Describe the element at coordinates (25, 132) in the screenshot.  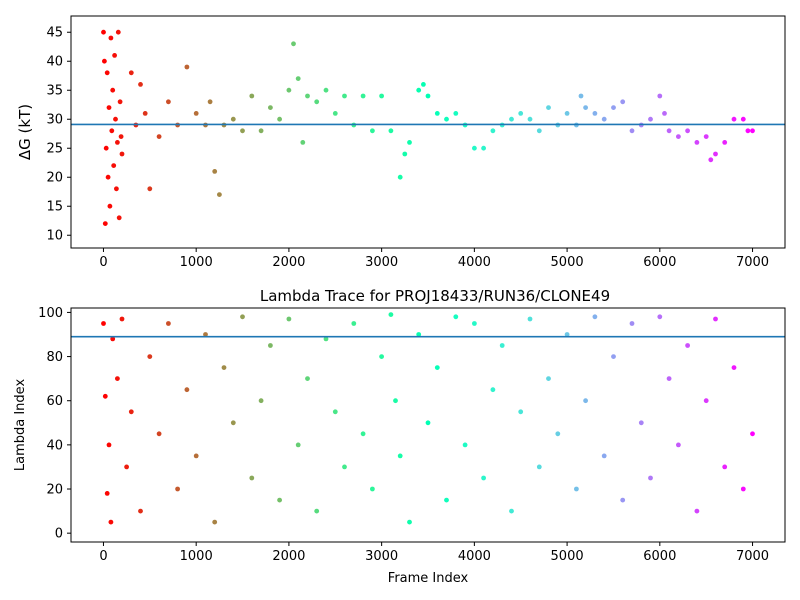
I see `delta-g-y-axis-label: ΔG (kT)` at that location.